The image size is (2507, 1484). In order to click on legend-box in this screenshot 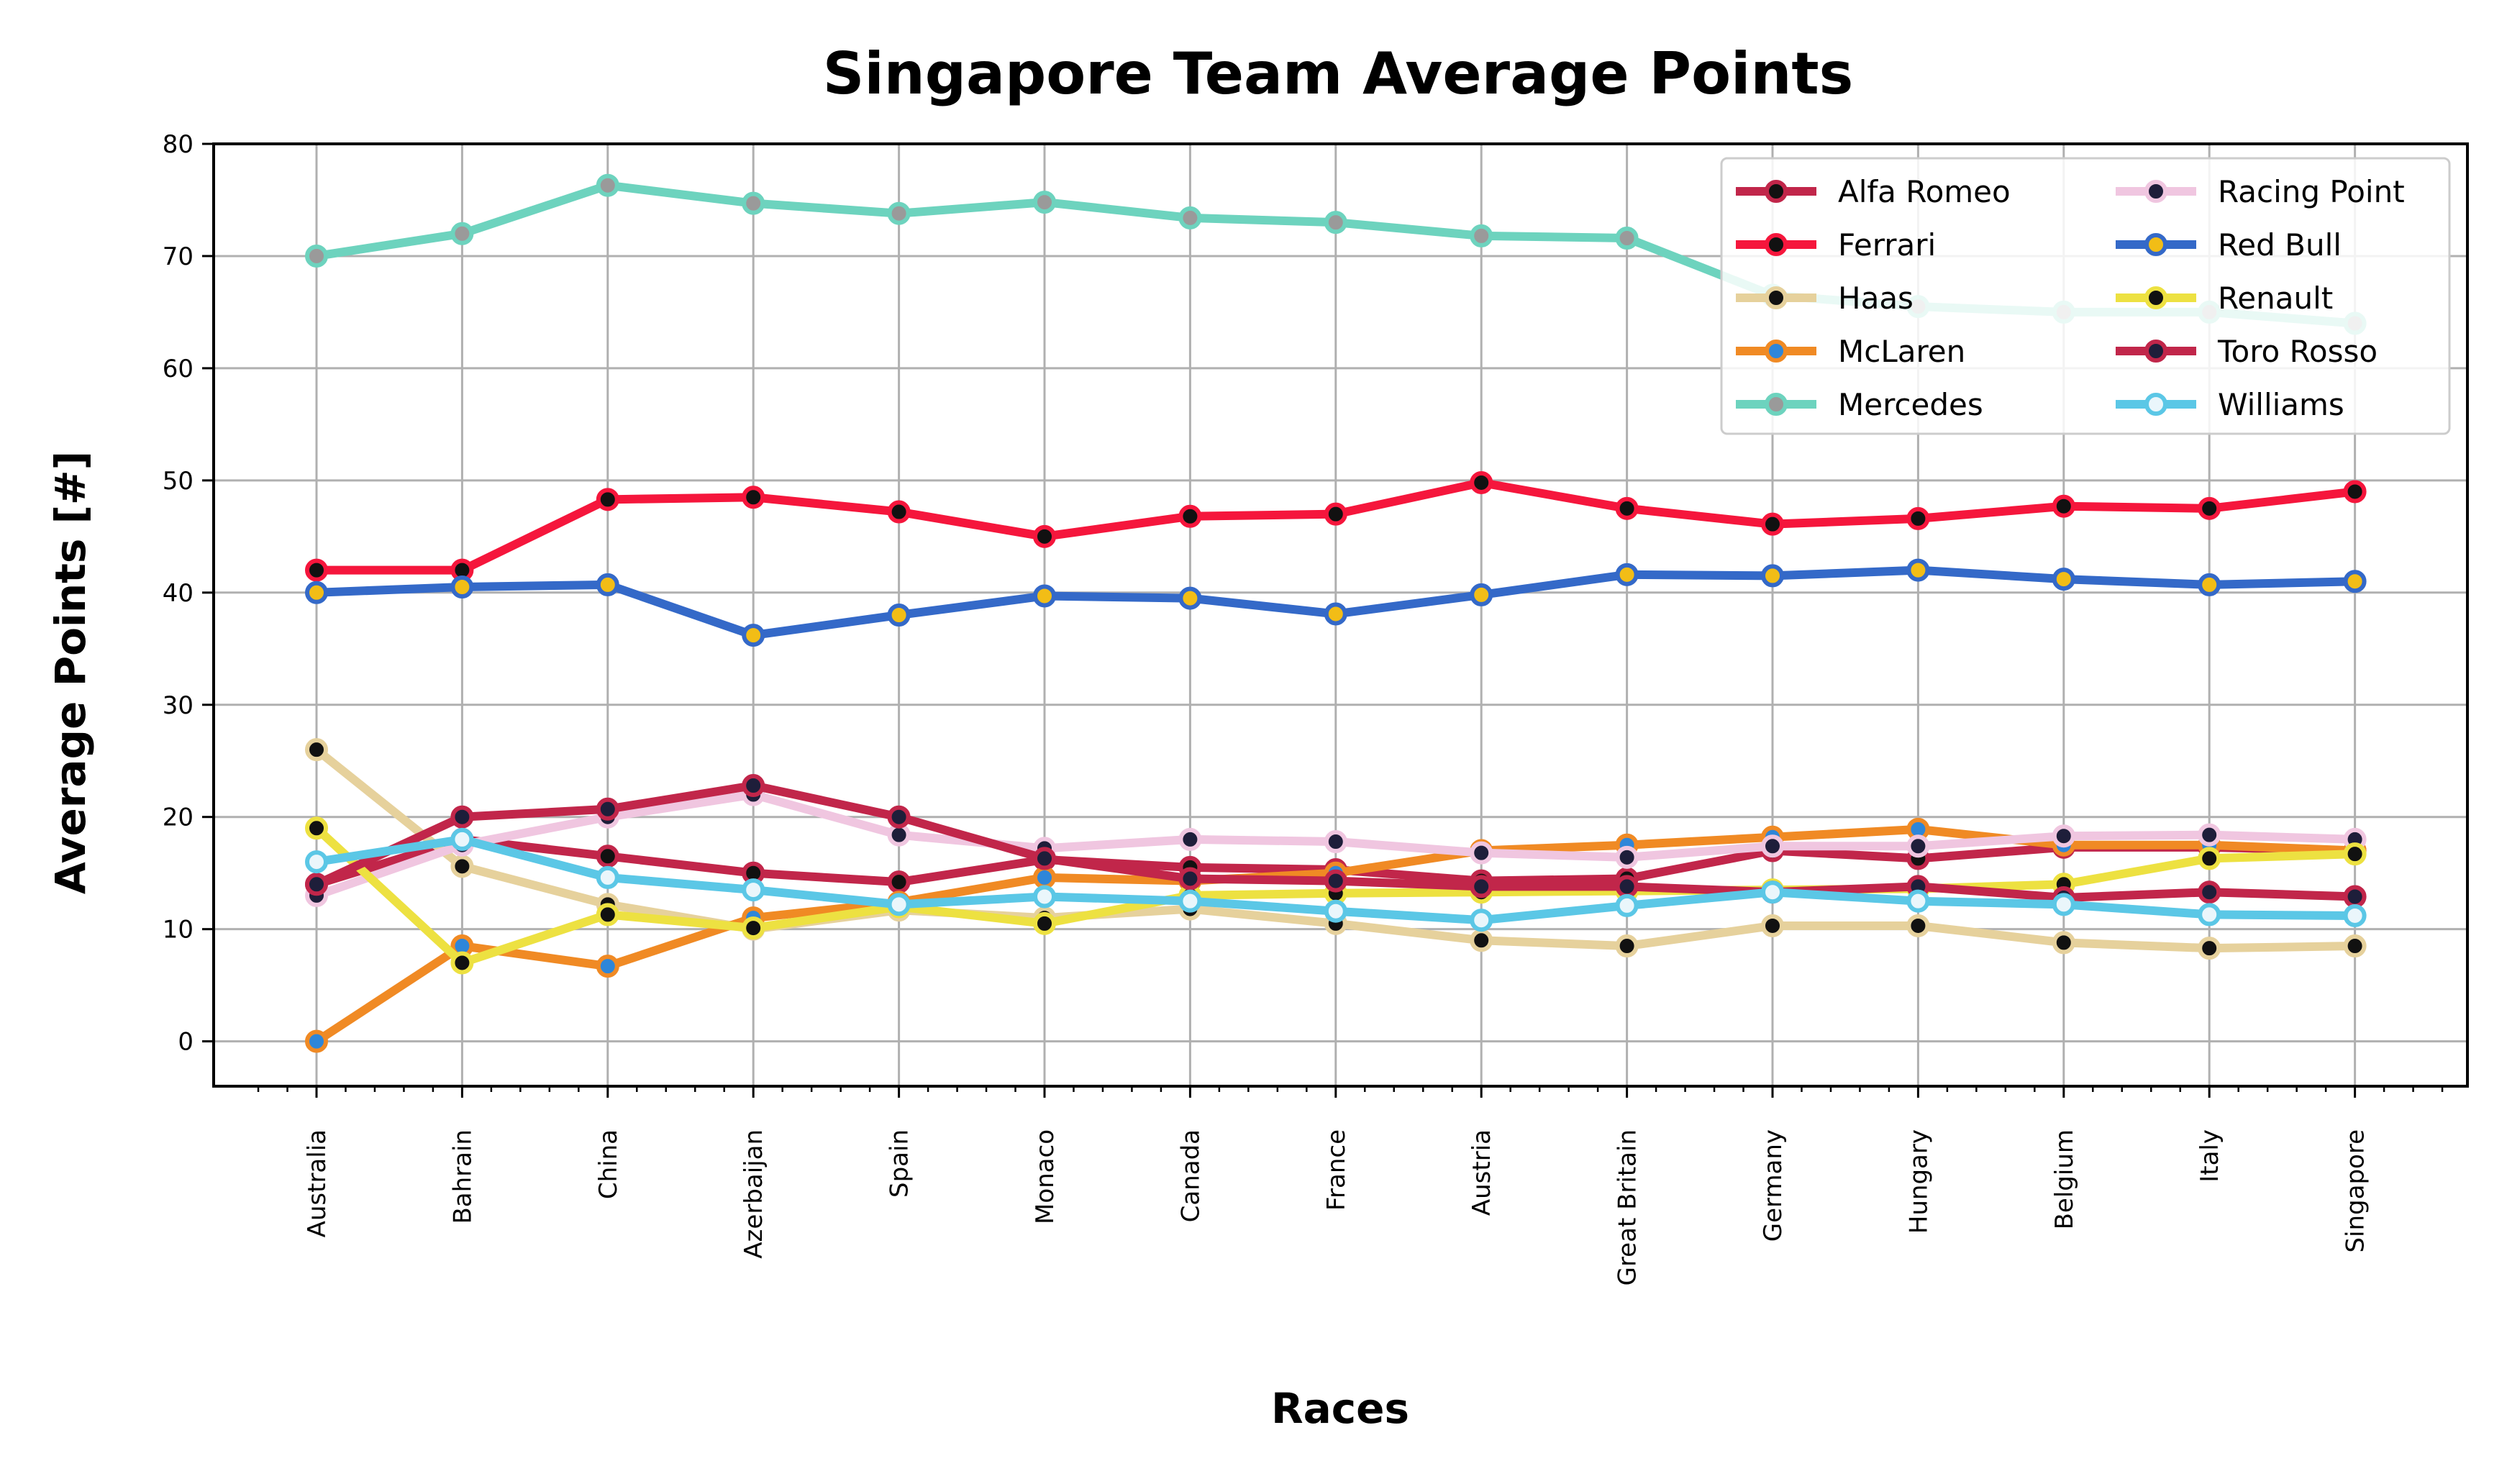, I will do `click(2085, 296)`.